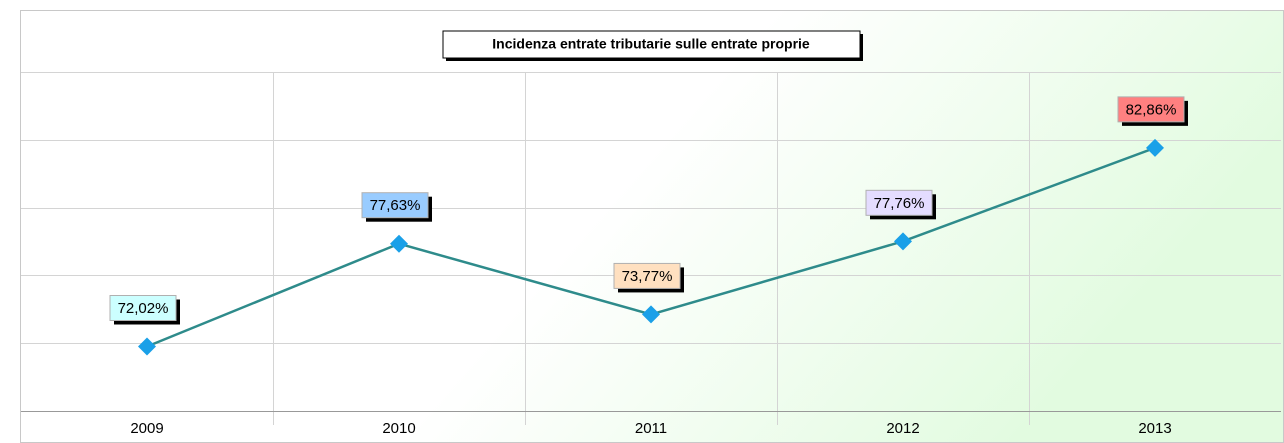 The width and height of the screenshot is (1284, 443). I want to click on value-label: 82,86%, so click(1151, 109).